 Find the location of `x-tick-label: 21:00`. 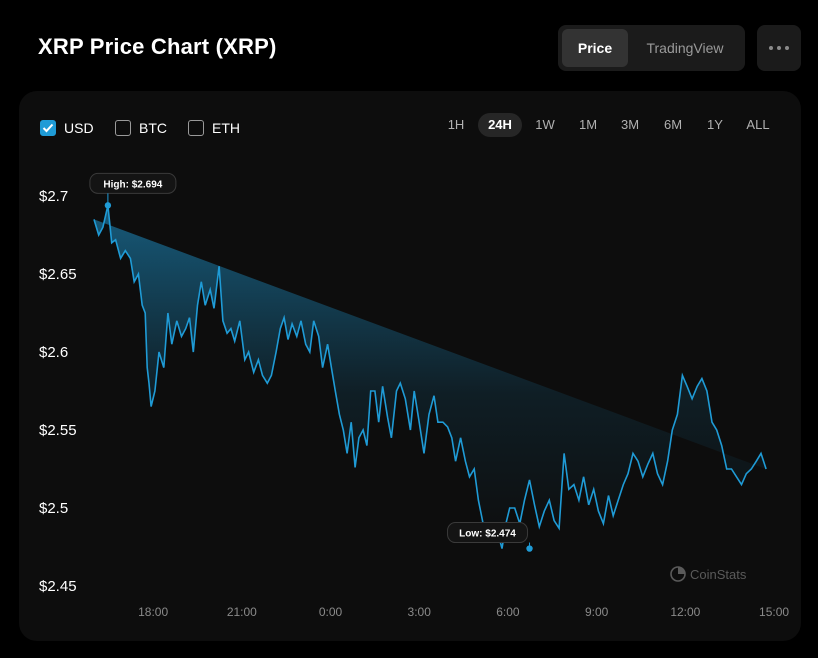

x-tick-label: 21:00 is located at coordinates (242, 612).